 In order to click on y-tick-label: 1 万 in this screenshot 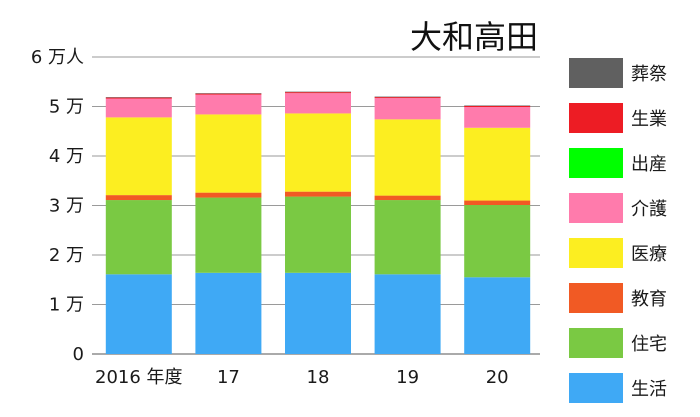, I will do `click(66, 305)`.